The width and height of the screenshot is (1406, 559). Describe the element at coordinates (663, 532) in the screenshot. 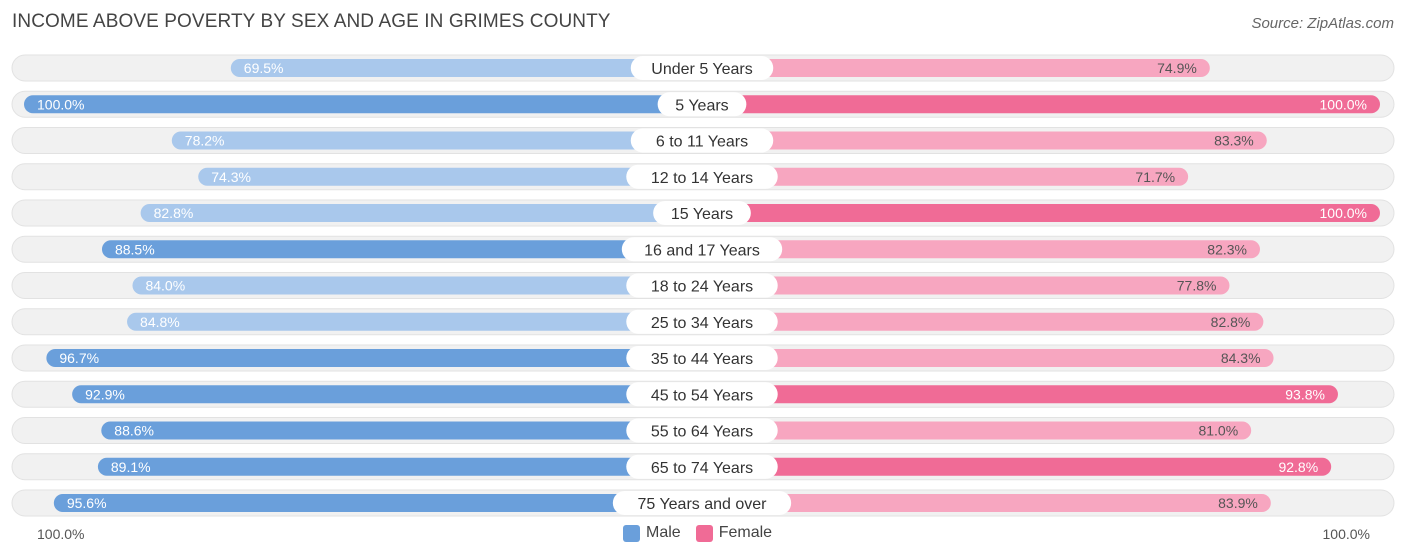

I see `legend-label-male: Male` at that location.